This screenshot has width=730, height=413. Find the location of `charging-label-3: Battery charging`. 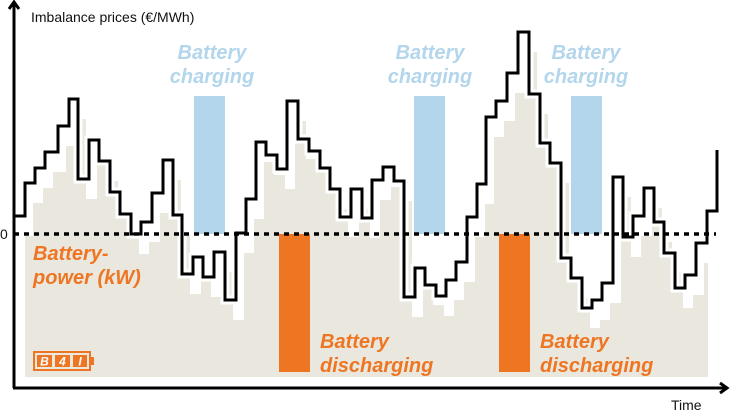

charging-label-3: Battery charging is located at coordinates (586, 65).